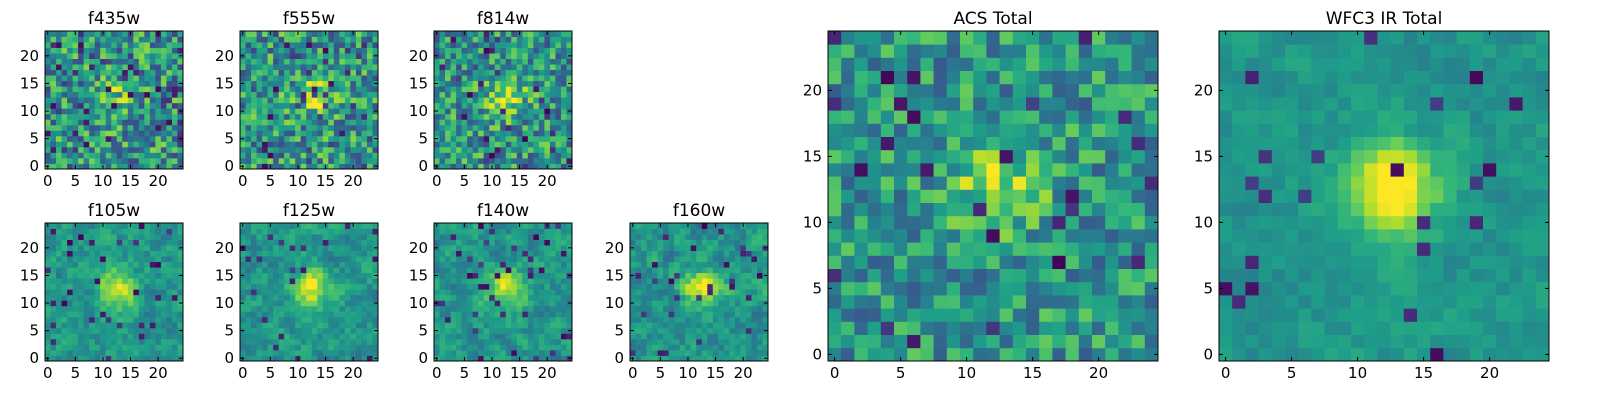 The width and height of the screenshot is (1600, 400). What do you see at coordinates (743, 373) in the screenshot?
I see `x-tick-label: 20` at bounding box center [743, 373].